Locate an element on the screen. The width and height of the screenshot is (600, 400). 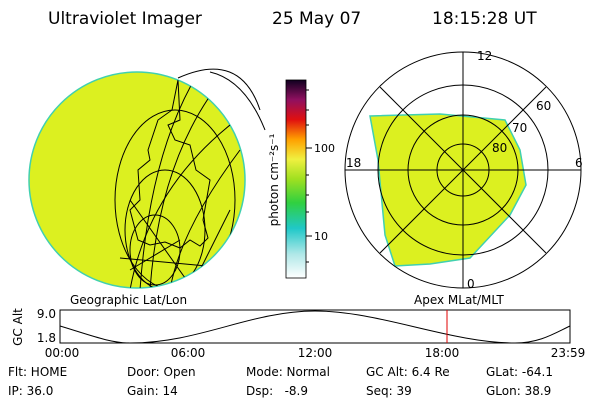
colorbar-ticks is located at coordinates (309, 176).